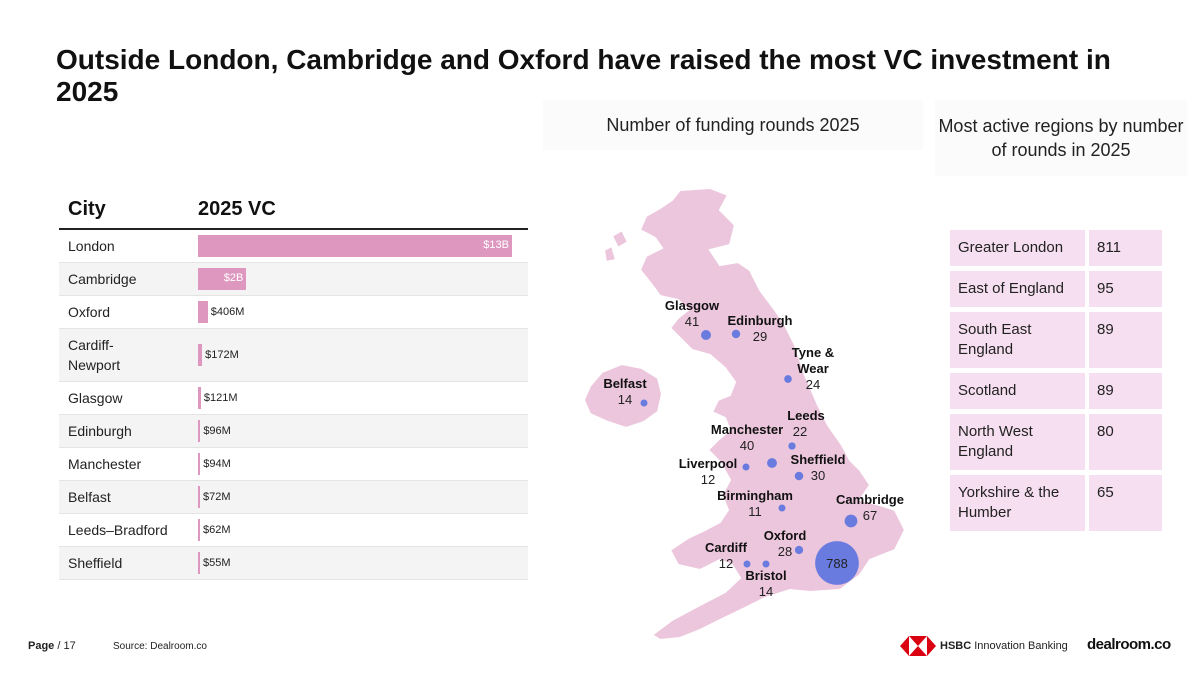  Describe the element at coordinates (760, 336) in the screenshot. I see `city-rounds-count: 29` at that location.